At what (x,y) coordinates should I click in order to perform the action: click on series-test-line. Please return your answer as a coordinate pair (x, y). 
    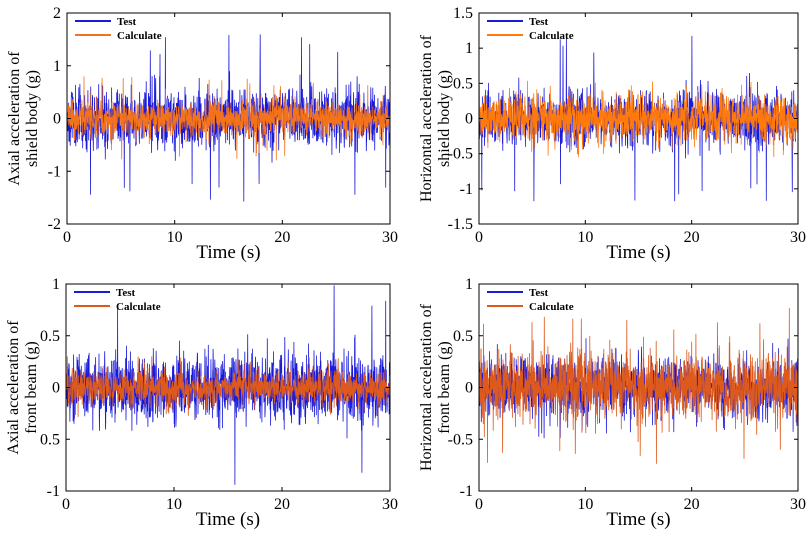
    Looking at the image, I should click on (228, 118).